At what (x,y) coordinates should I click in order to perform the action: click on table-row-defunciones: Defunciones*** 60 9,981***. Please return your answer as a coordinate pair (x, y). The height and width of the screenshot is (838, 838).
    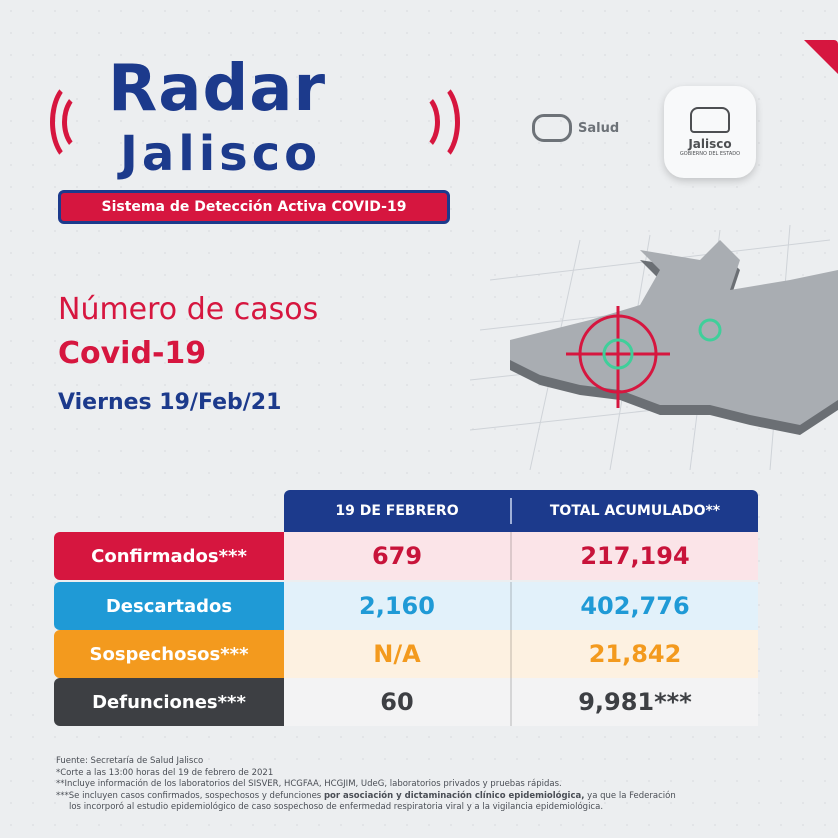
    Looking at the image, I should click on (406, 702).